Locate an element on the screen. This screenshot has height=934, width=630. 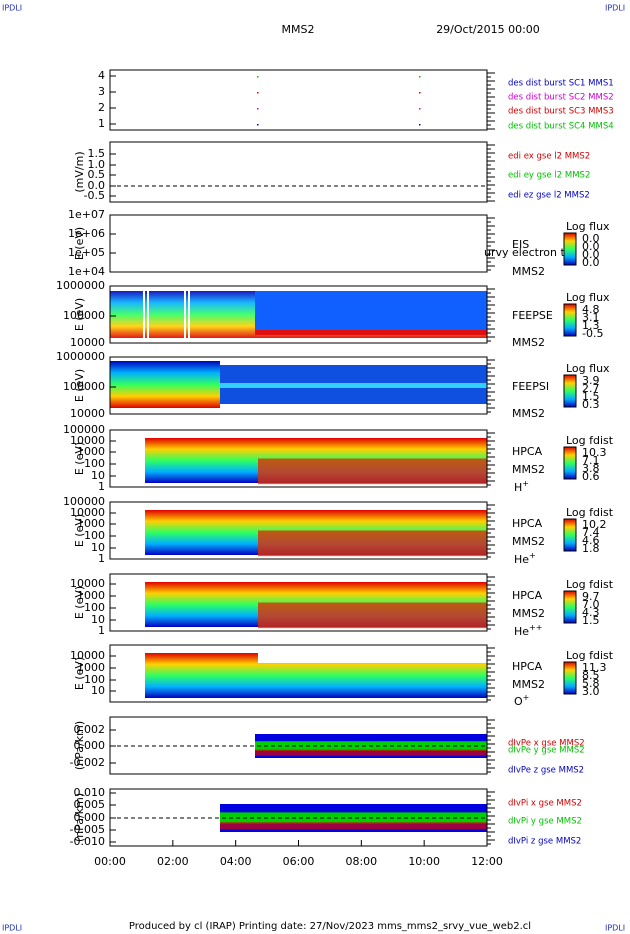
y-label: (mV/m) is located at coordinates (79, 171).